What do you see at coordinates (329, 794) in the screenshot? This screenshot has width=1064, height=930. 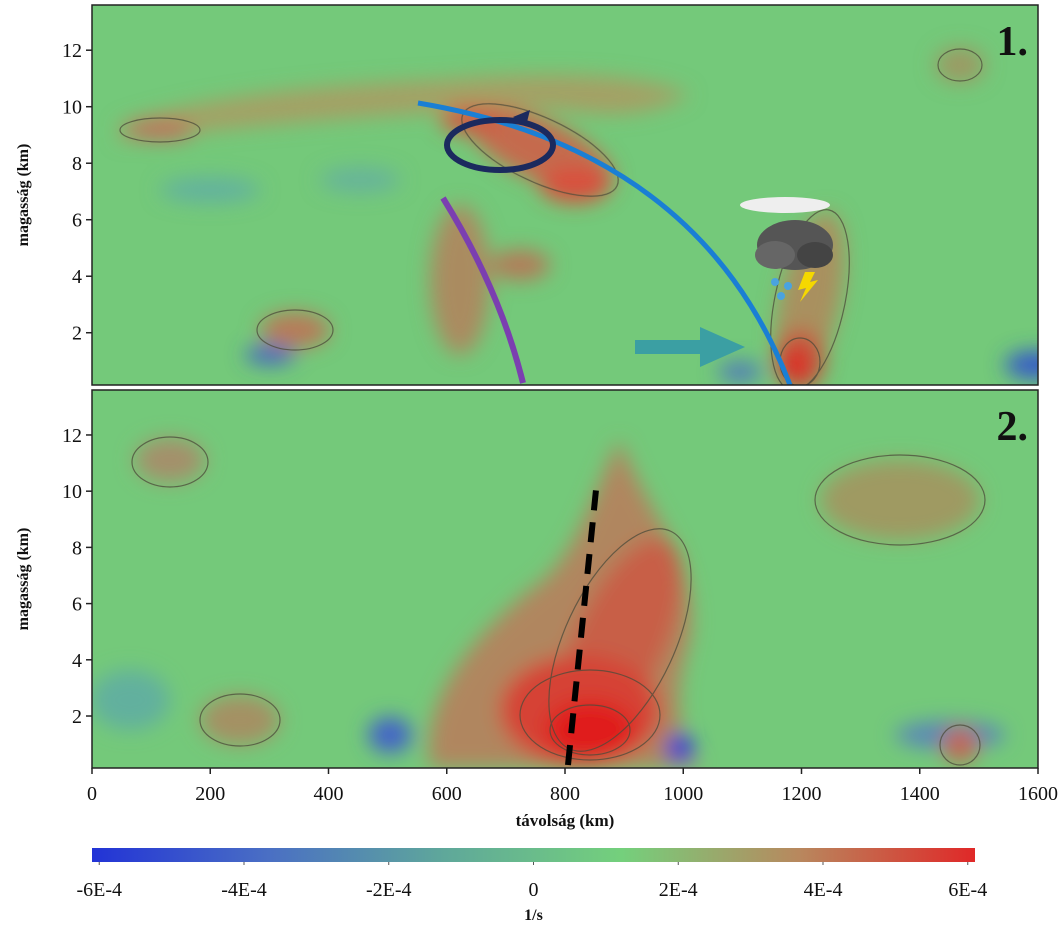 I see `x-tick-label: 400` at bounding box center [329, 794].